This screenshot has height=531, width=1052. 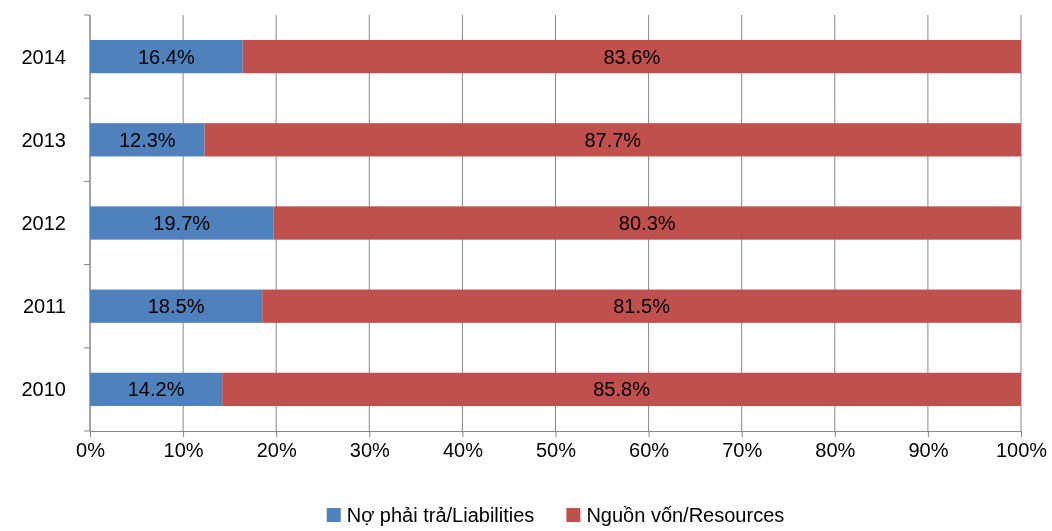 I want to click on y-tick-label: 2013, so click(x=43, y=139).